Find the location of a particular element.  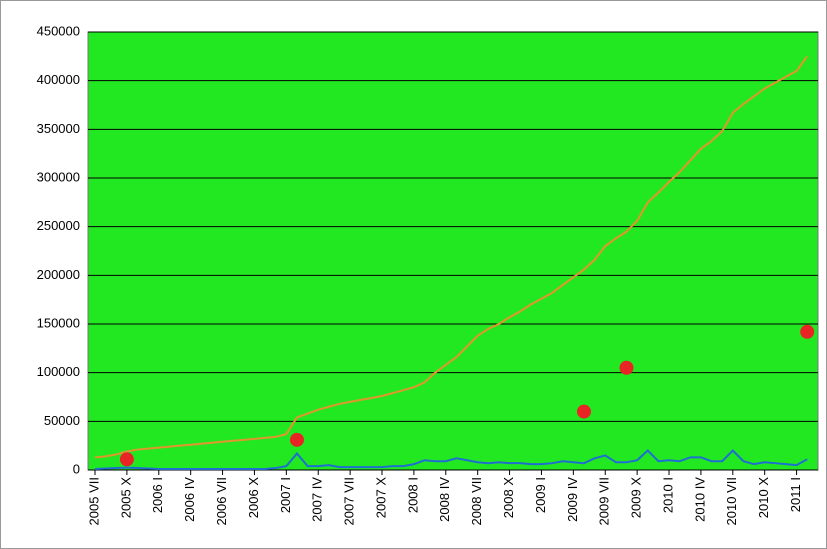

y-tick-label: 400000 is located at coordinates (58, 79).